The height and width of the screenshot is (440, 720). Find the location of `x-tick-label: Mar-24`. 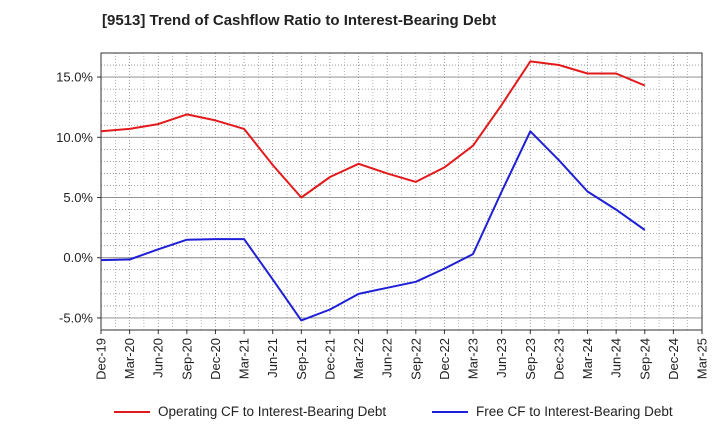

x-tick-label: Mar-24 is located at coordinates (587, 358).